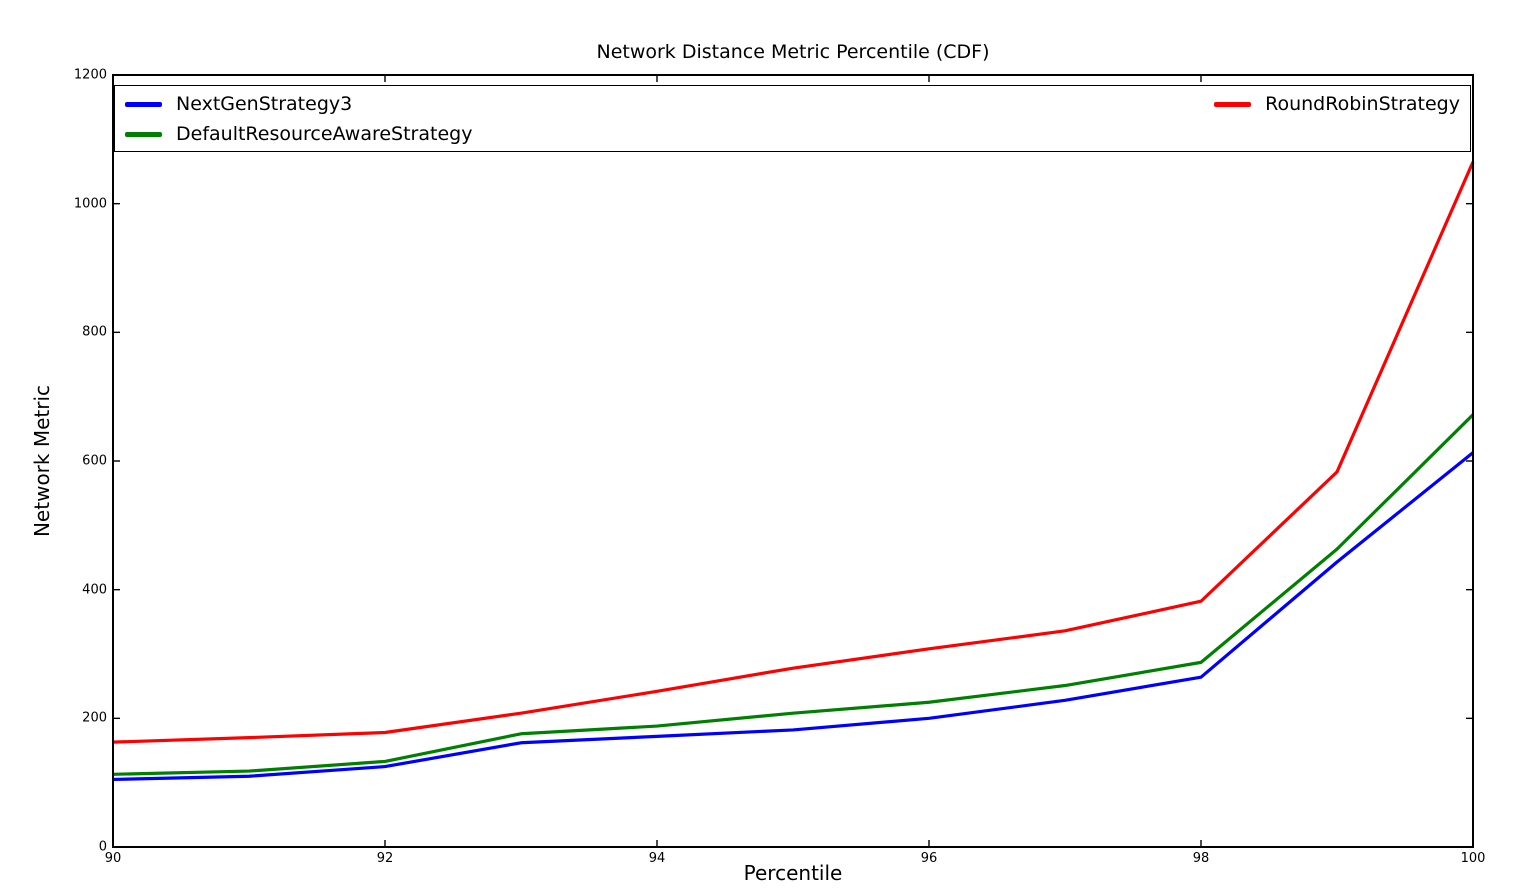  What do you see at coordinates (1201, 858) in the screenshot?
I see `x-tick-label: 98` at bounding box center [1201, 858].